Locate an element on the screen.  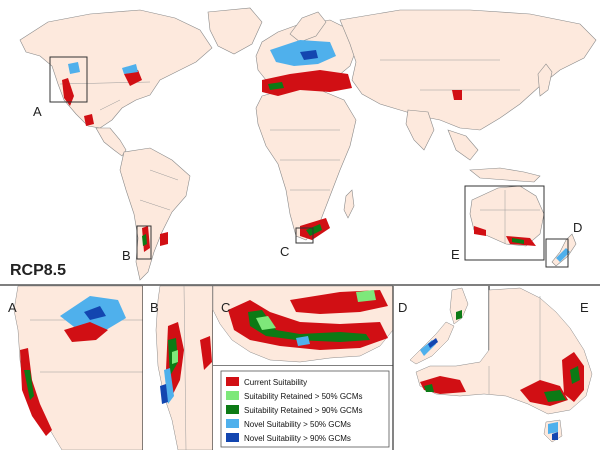
chile-retained-patch is located at coordinates (144, 240).